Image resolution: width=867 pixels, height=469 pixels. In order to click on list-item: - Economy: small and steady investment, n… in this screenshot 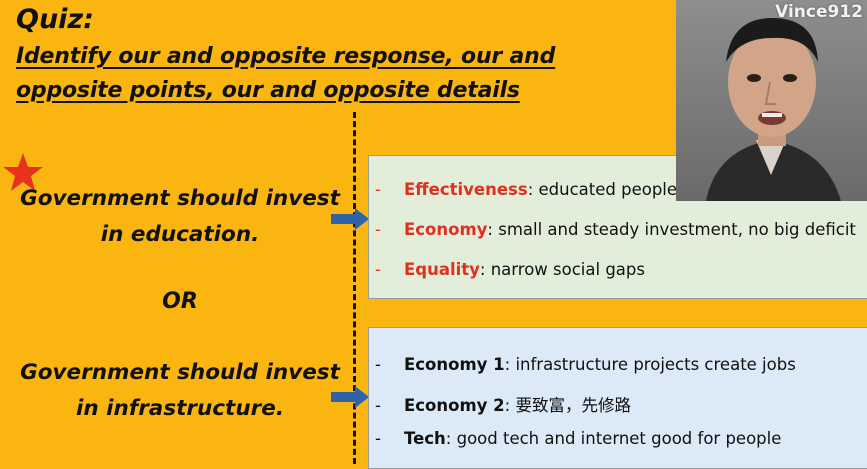, I will do `click(615, 229)`.